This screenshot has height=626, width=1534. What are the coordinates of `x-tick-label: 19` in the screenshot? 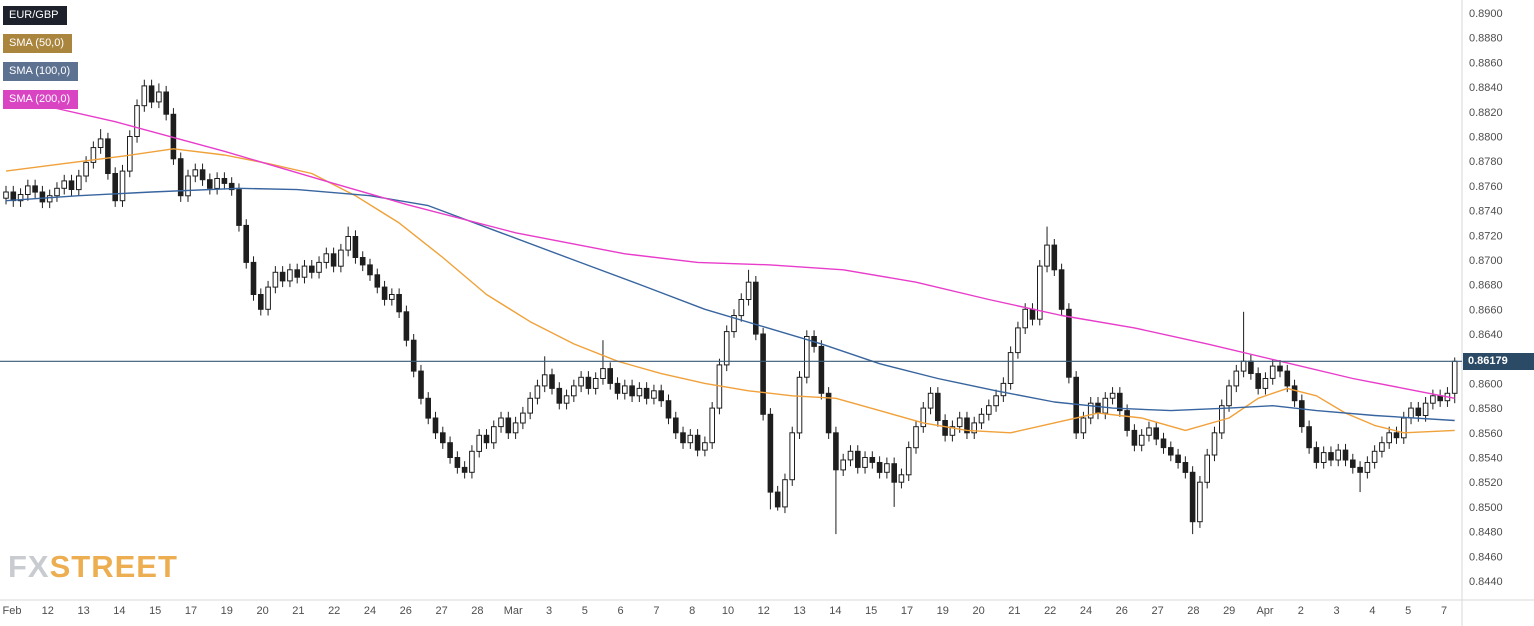 It's located at (943, 611).